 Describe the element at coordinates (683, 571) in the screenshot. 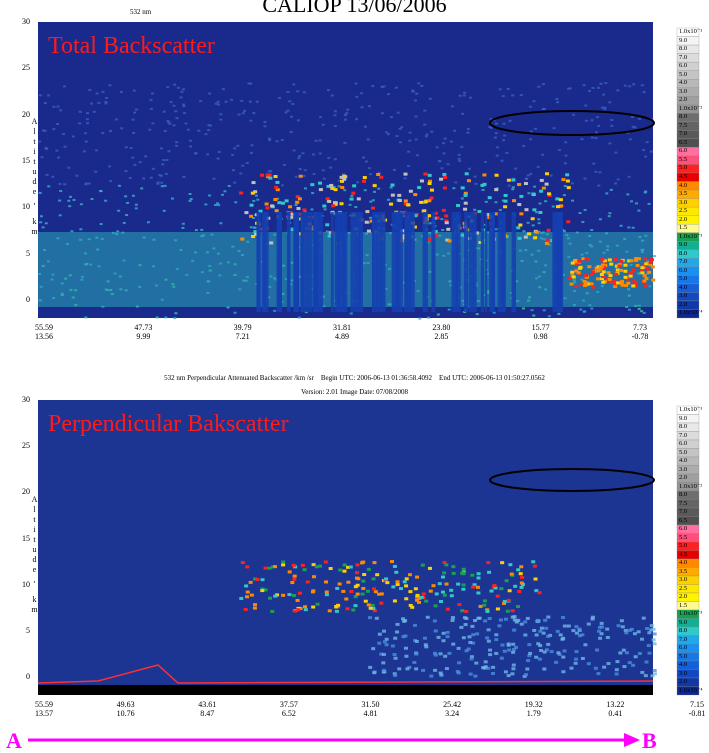

I see `colorbar-label: 3.5` at that location.